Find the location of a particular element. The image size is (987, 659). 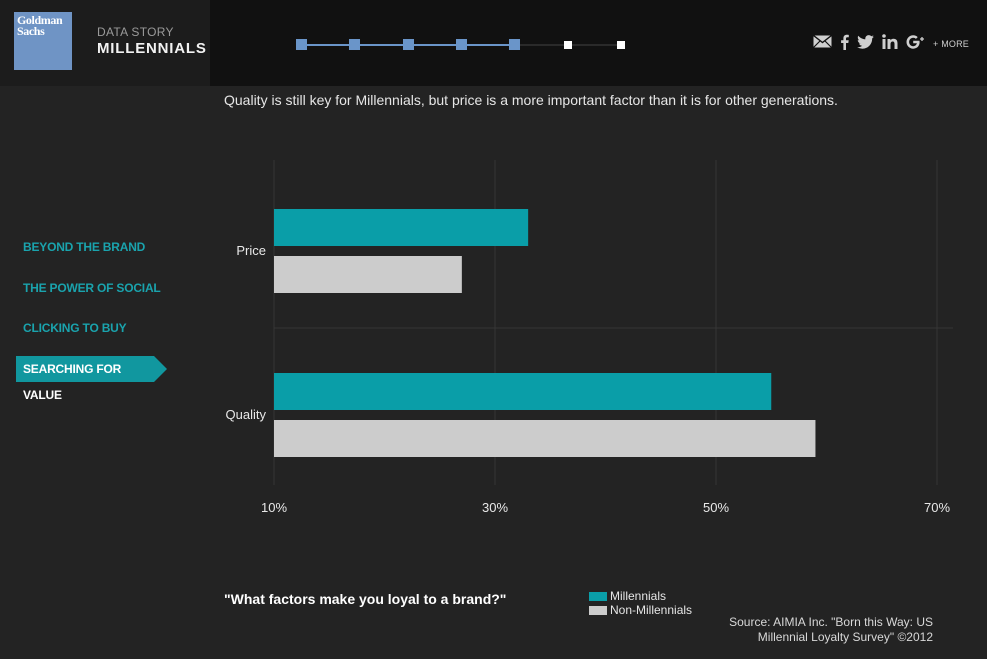

tick-label-x-0: 10% is located at coordinates (274, 507).